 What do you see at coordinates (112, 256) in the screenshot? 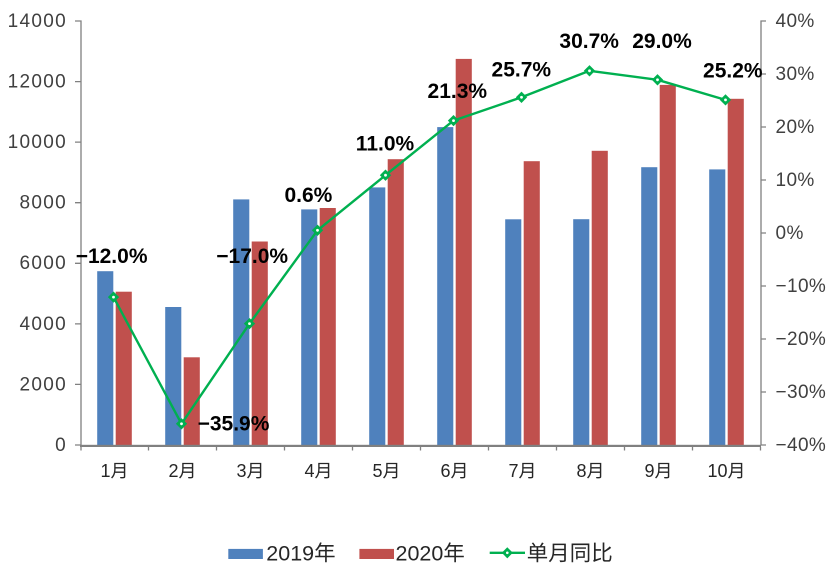
I see `svg-text: −12.0%` at bounding box center [112, 256].